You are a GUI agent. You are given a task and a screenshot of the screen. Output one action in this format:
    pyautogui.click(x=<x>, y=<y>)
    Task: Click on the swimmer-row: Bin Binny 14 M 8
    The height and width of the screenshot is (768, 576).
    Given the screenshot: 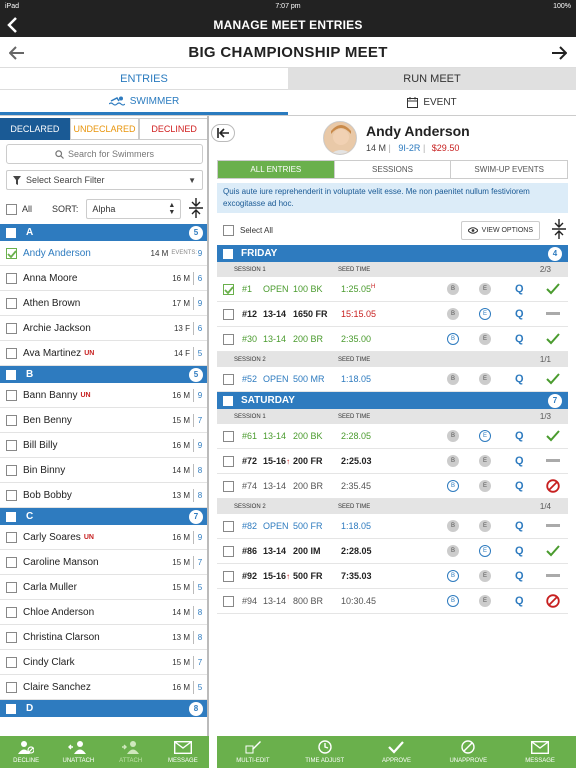 What is the action you would take?
    pyautogui.click(x=103, y=470)
    